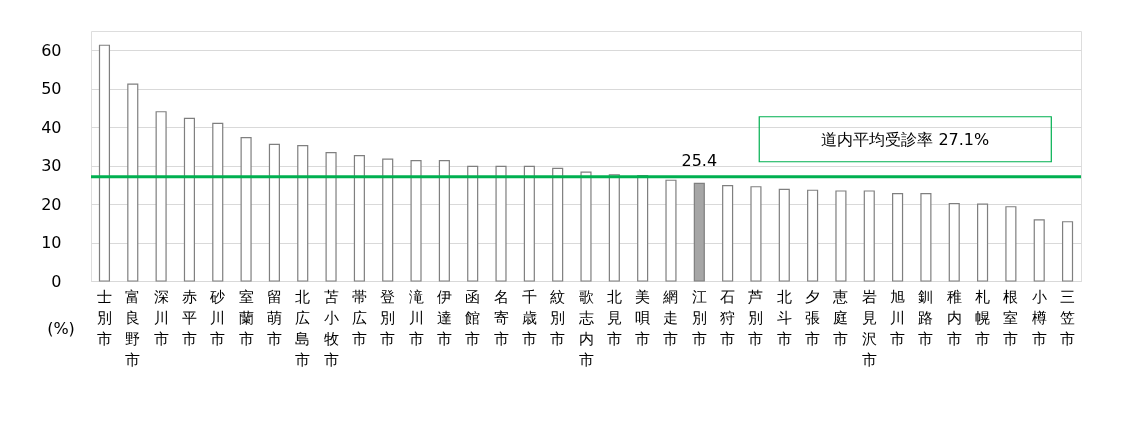 This screenshot has height=426, width=1131. Describe the element at coordinates (898, 317) in the screenshot. I see `x-tick-label: 旭川市` at that location.